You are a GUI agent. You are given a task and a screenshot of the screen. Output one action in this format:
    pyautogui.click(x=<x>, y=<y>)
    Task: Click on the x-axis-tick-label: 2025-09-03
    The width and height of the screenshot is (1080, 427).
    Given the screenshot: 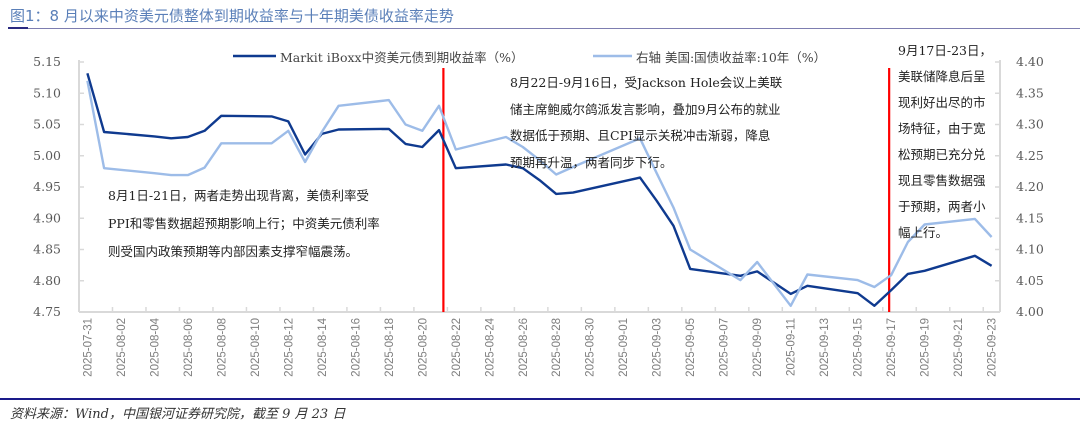 What is the action you would take?
    pyautogui.click(x=658, y=347)
    